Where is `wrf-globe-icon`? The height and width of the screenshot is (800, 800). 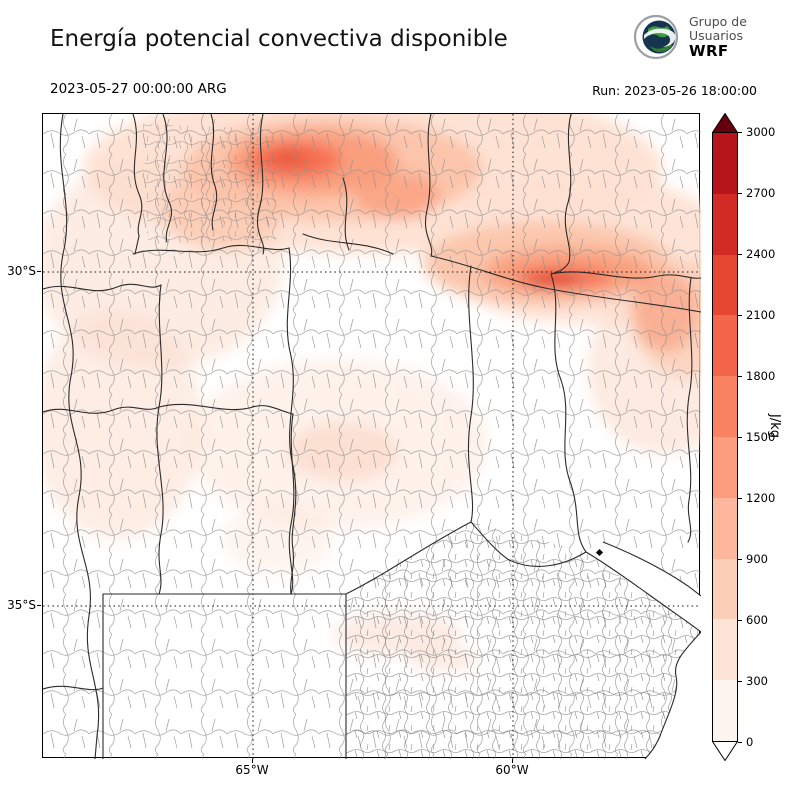
wrf-globe-icon is located at coordinates (656, 37).